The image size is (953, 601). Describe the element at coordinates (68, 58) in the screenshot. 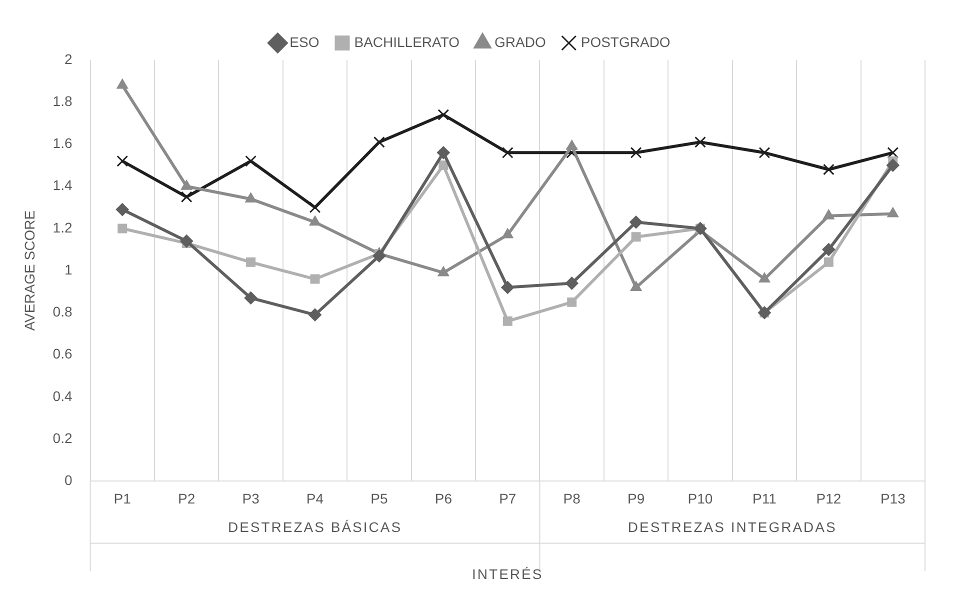

I see `y-tick-label: 2` at that location.